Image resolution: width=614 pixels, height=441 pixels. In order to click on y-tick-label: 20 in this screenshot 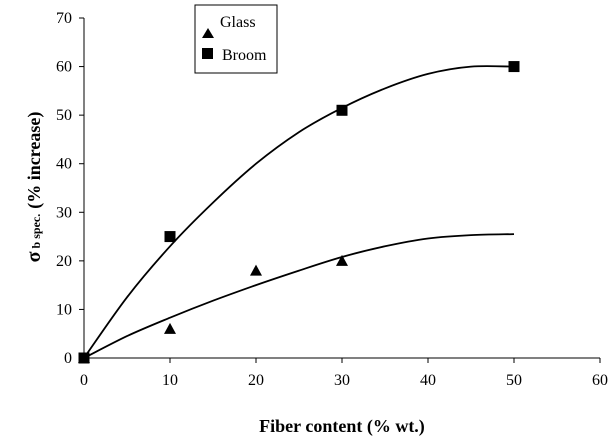, I will do `click(64, 261)`.